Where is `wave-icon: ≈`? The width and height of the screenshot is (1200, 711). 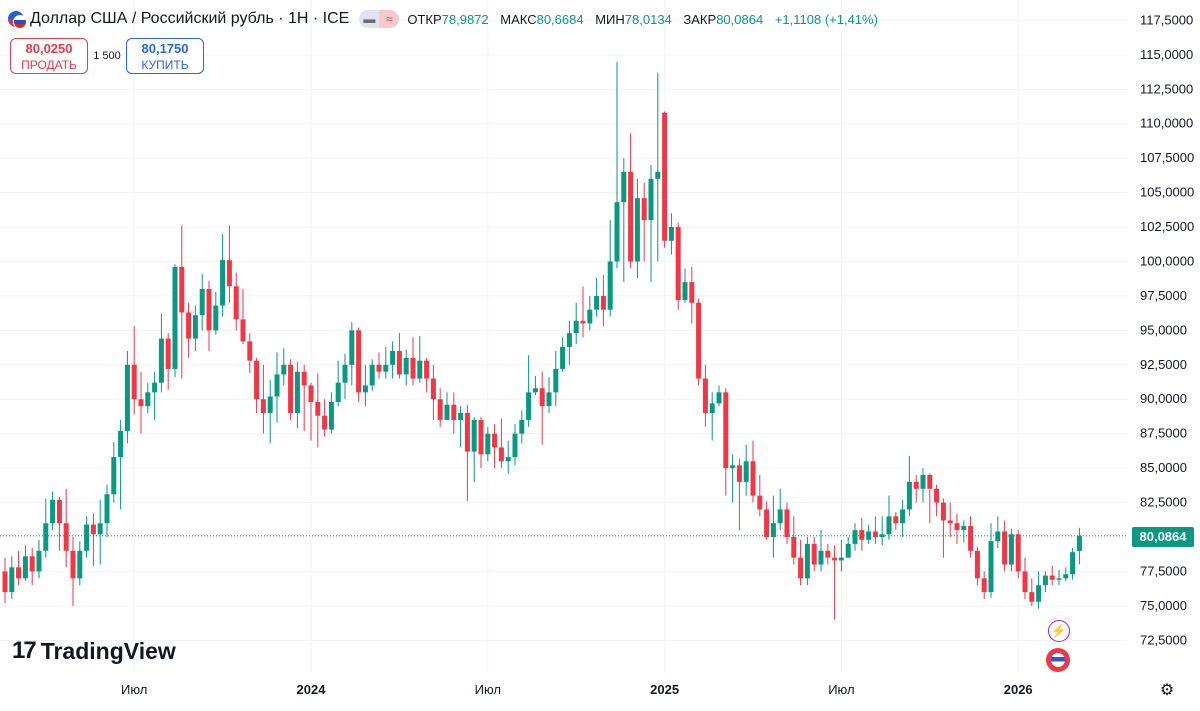 wave-icon: ≈ is located at coordinates (389, 19).